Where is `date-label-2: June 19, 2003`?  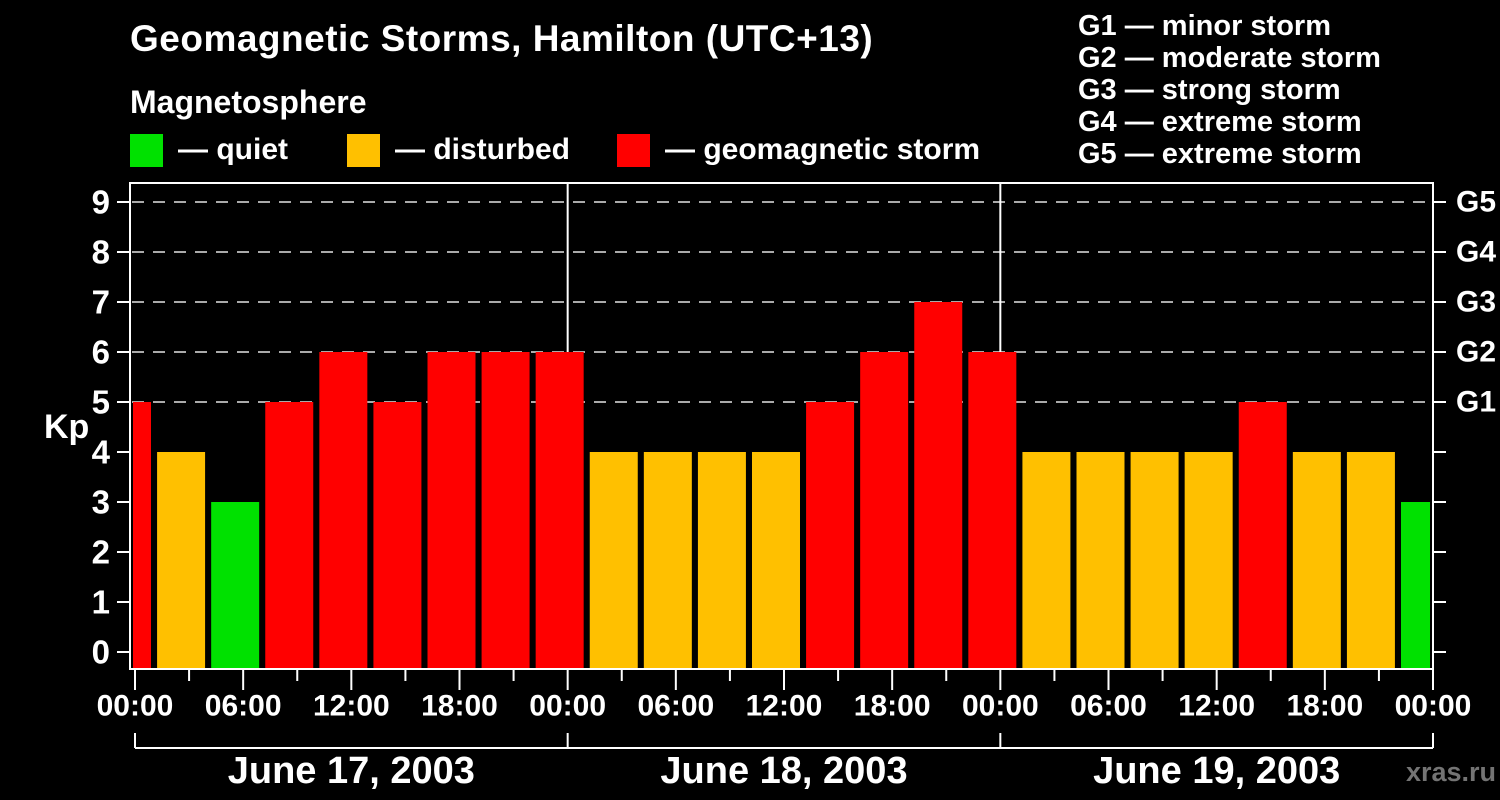 date-label-2: June 19, 2003 is located at coordinates (1216, 771).